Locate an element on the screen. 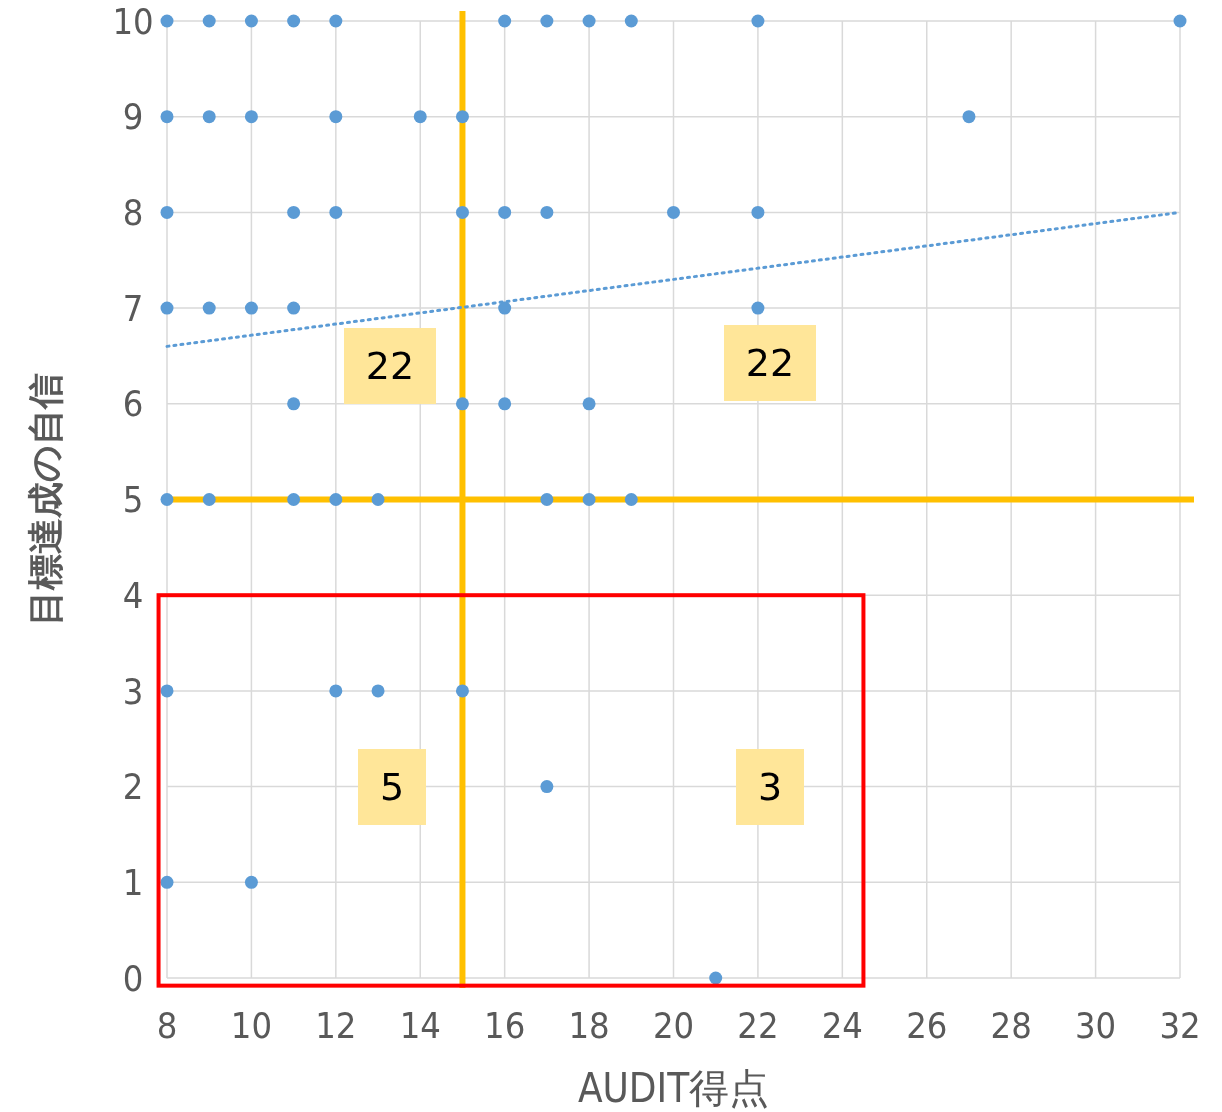 The width and height of the screenshot is (1222, 1112). x-tick-label: 32 is located at coordinates (1180, 1025).